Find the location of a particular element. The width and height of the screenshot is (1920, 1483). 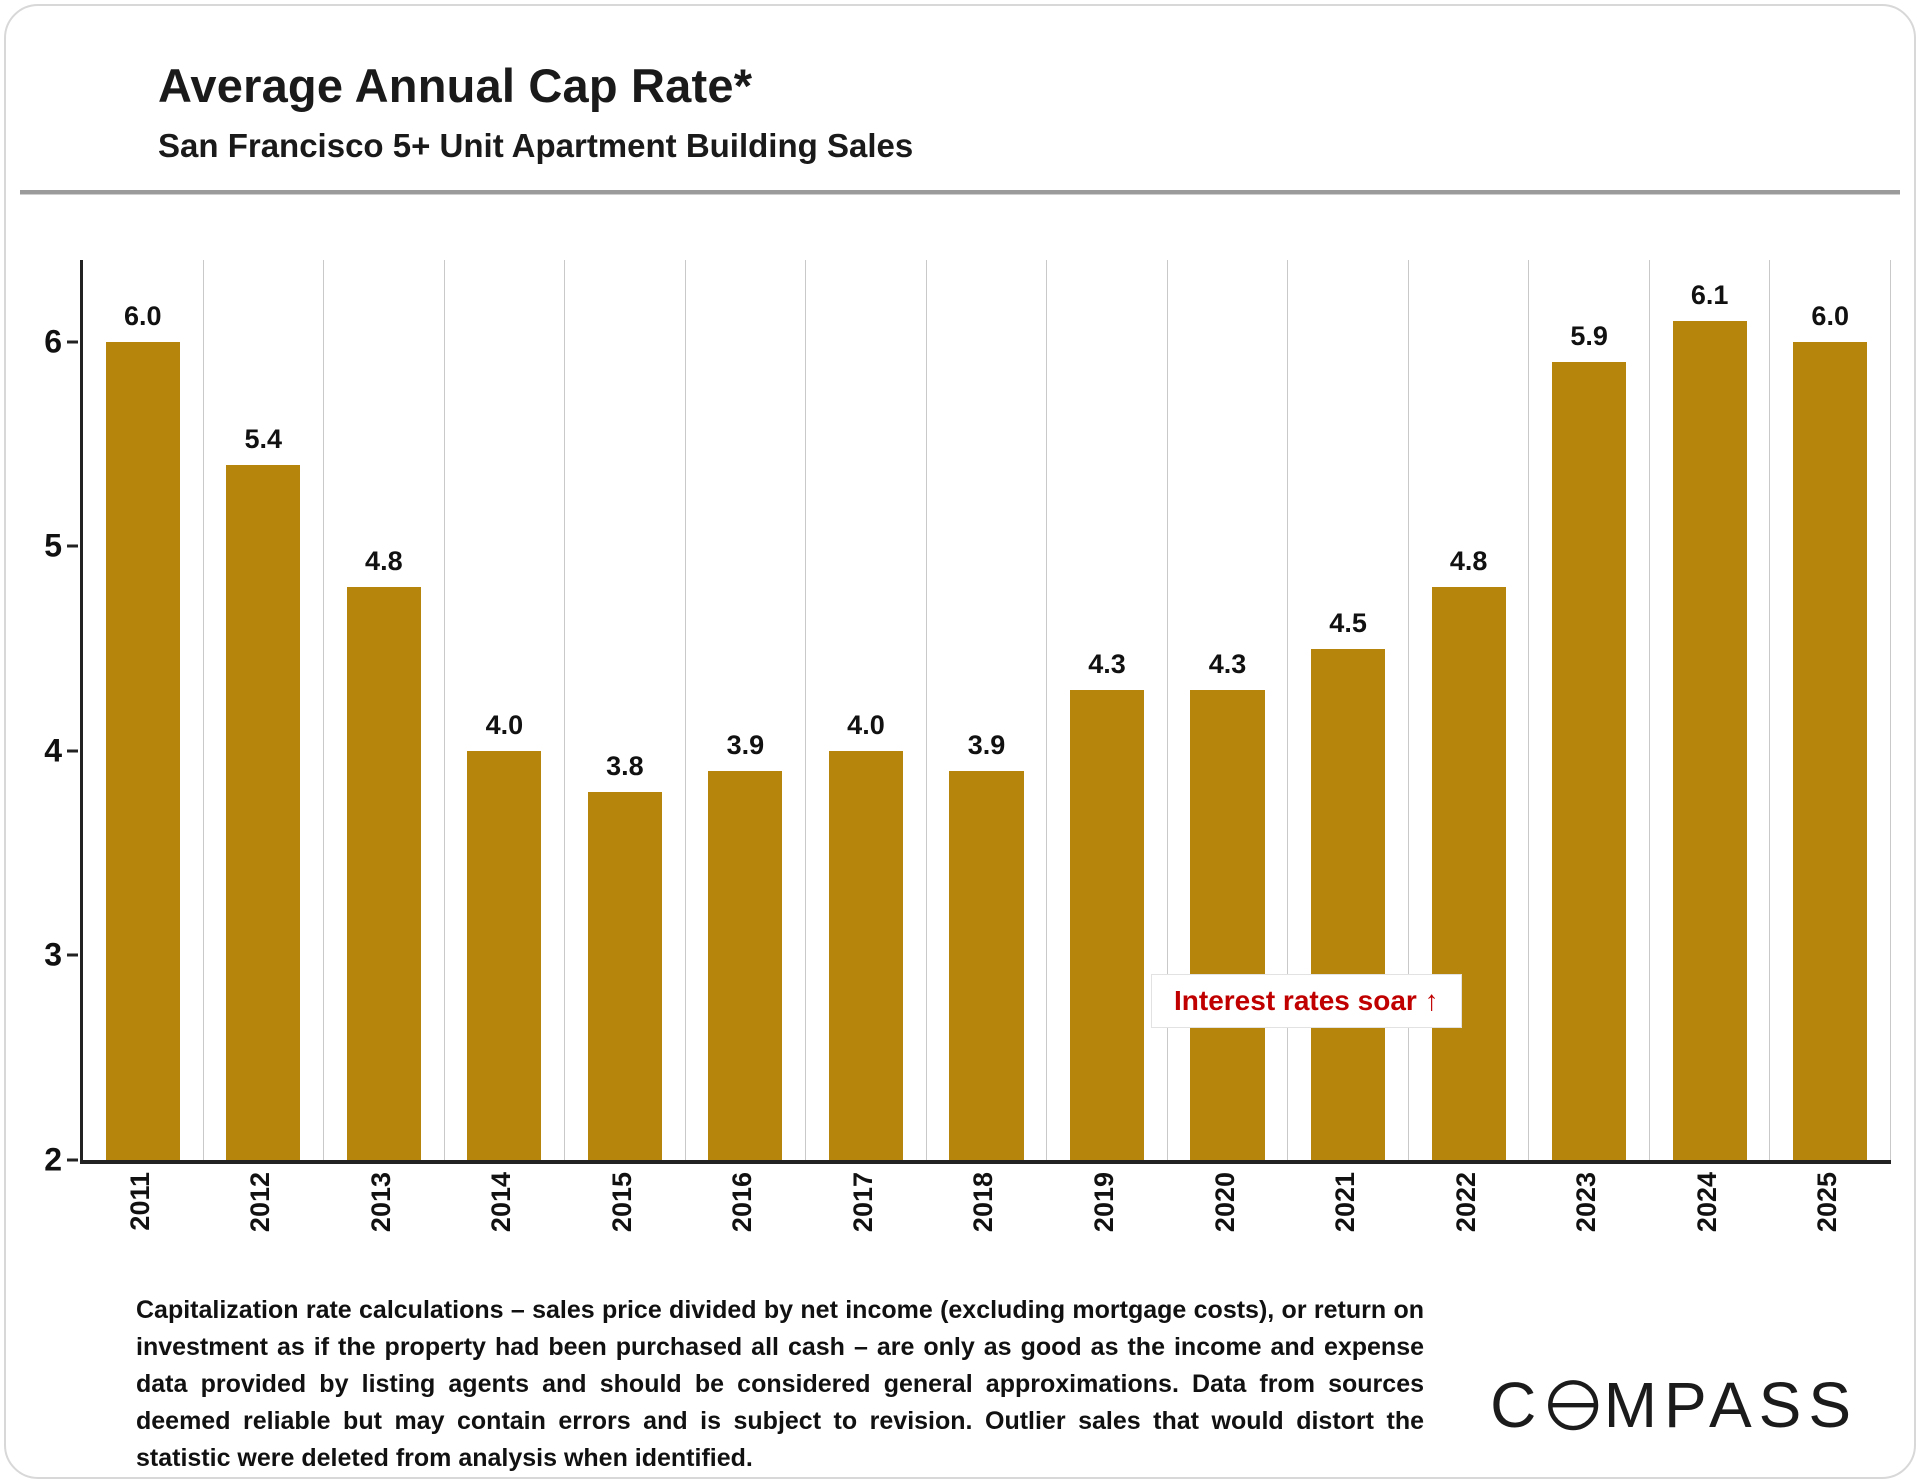

bar-value-label: 6.1 is located at coordinates (1709, 295).